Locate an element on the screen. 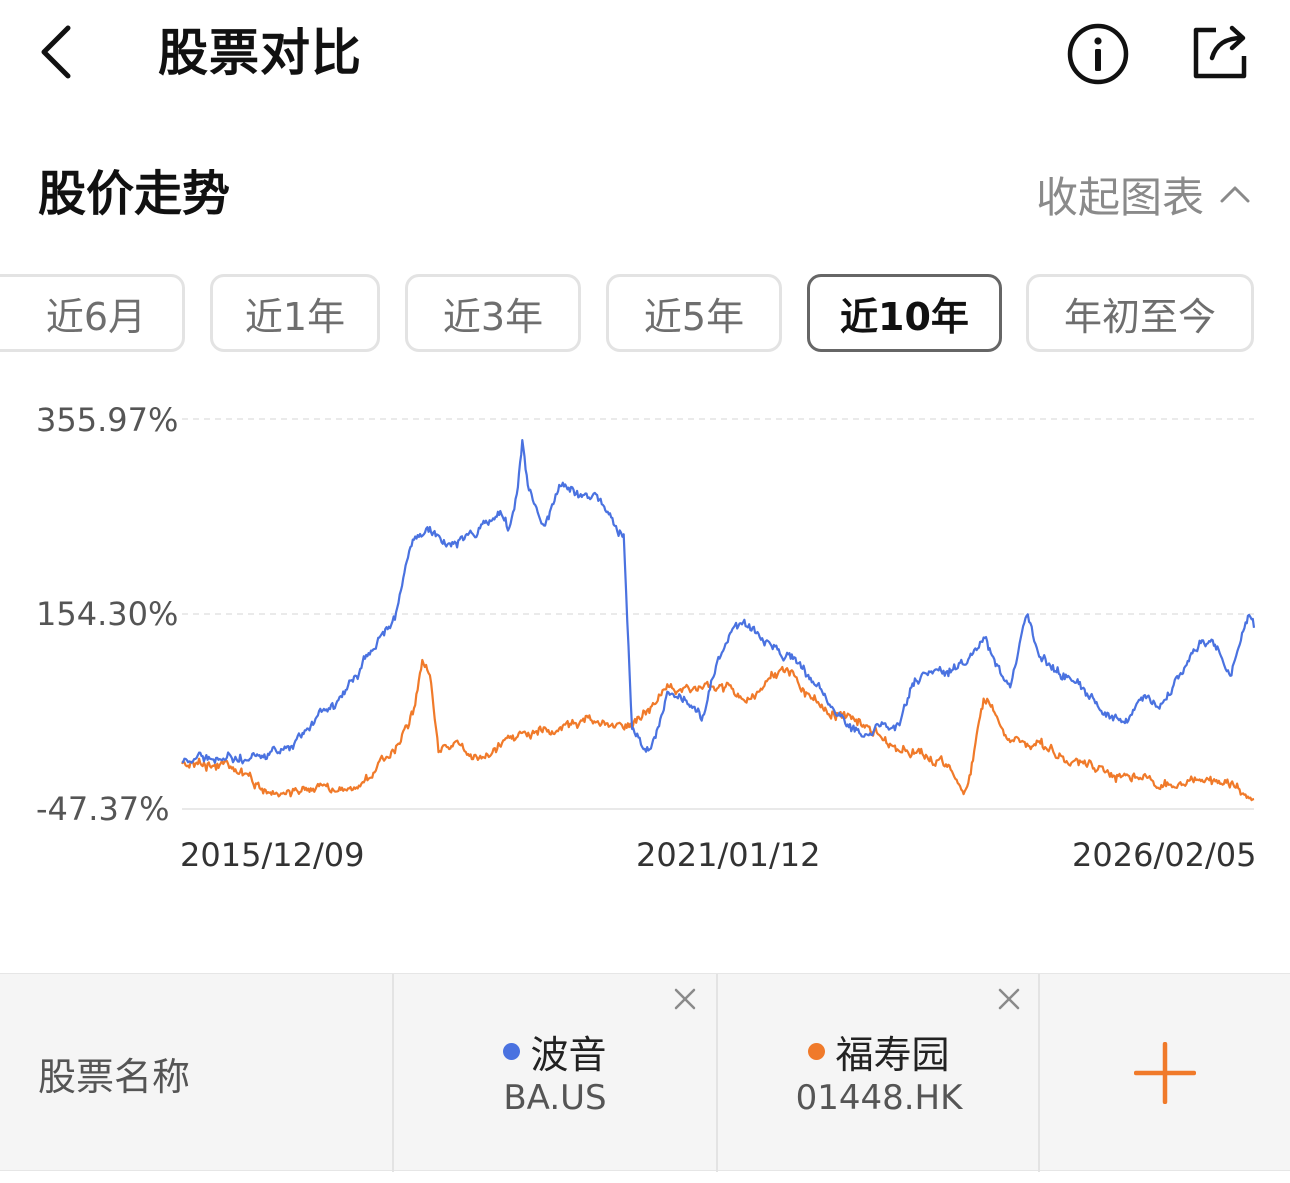  tab-label: 近10年 is located at coordinates (904, 316).